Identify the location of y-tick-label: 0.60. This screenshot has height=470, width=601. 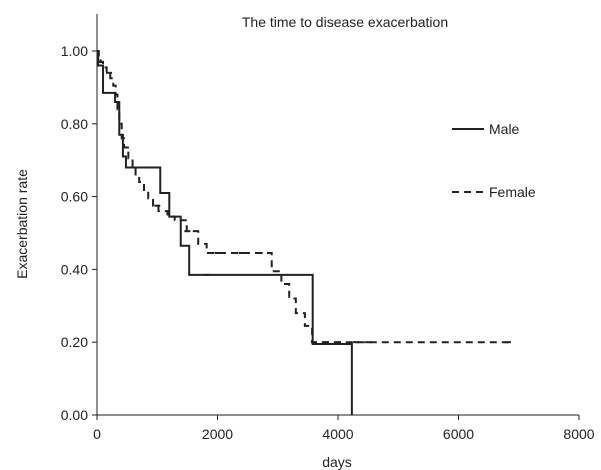
(74, 197).